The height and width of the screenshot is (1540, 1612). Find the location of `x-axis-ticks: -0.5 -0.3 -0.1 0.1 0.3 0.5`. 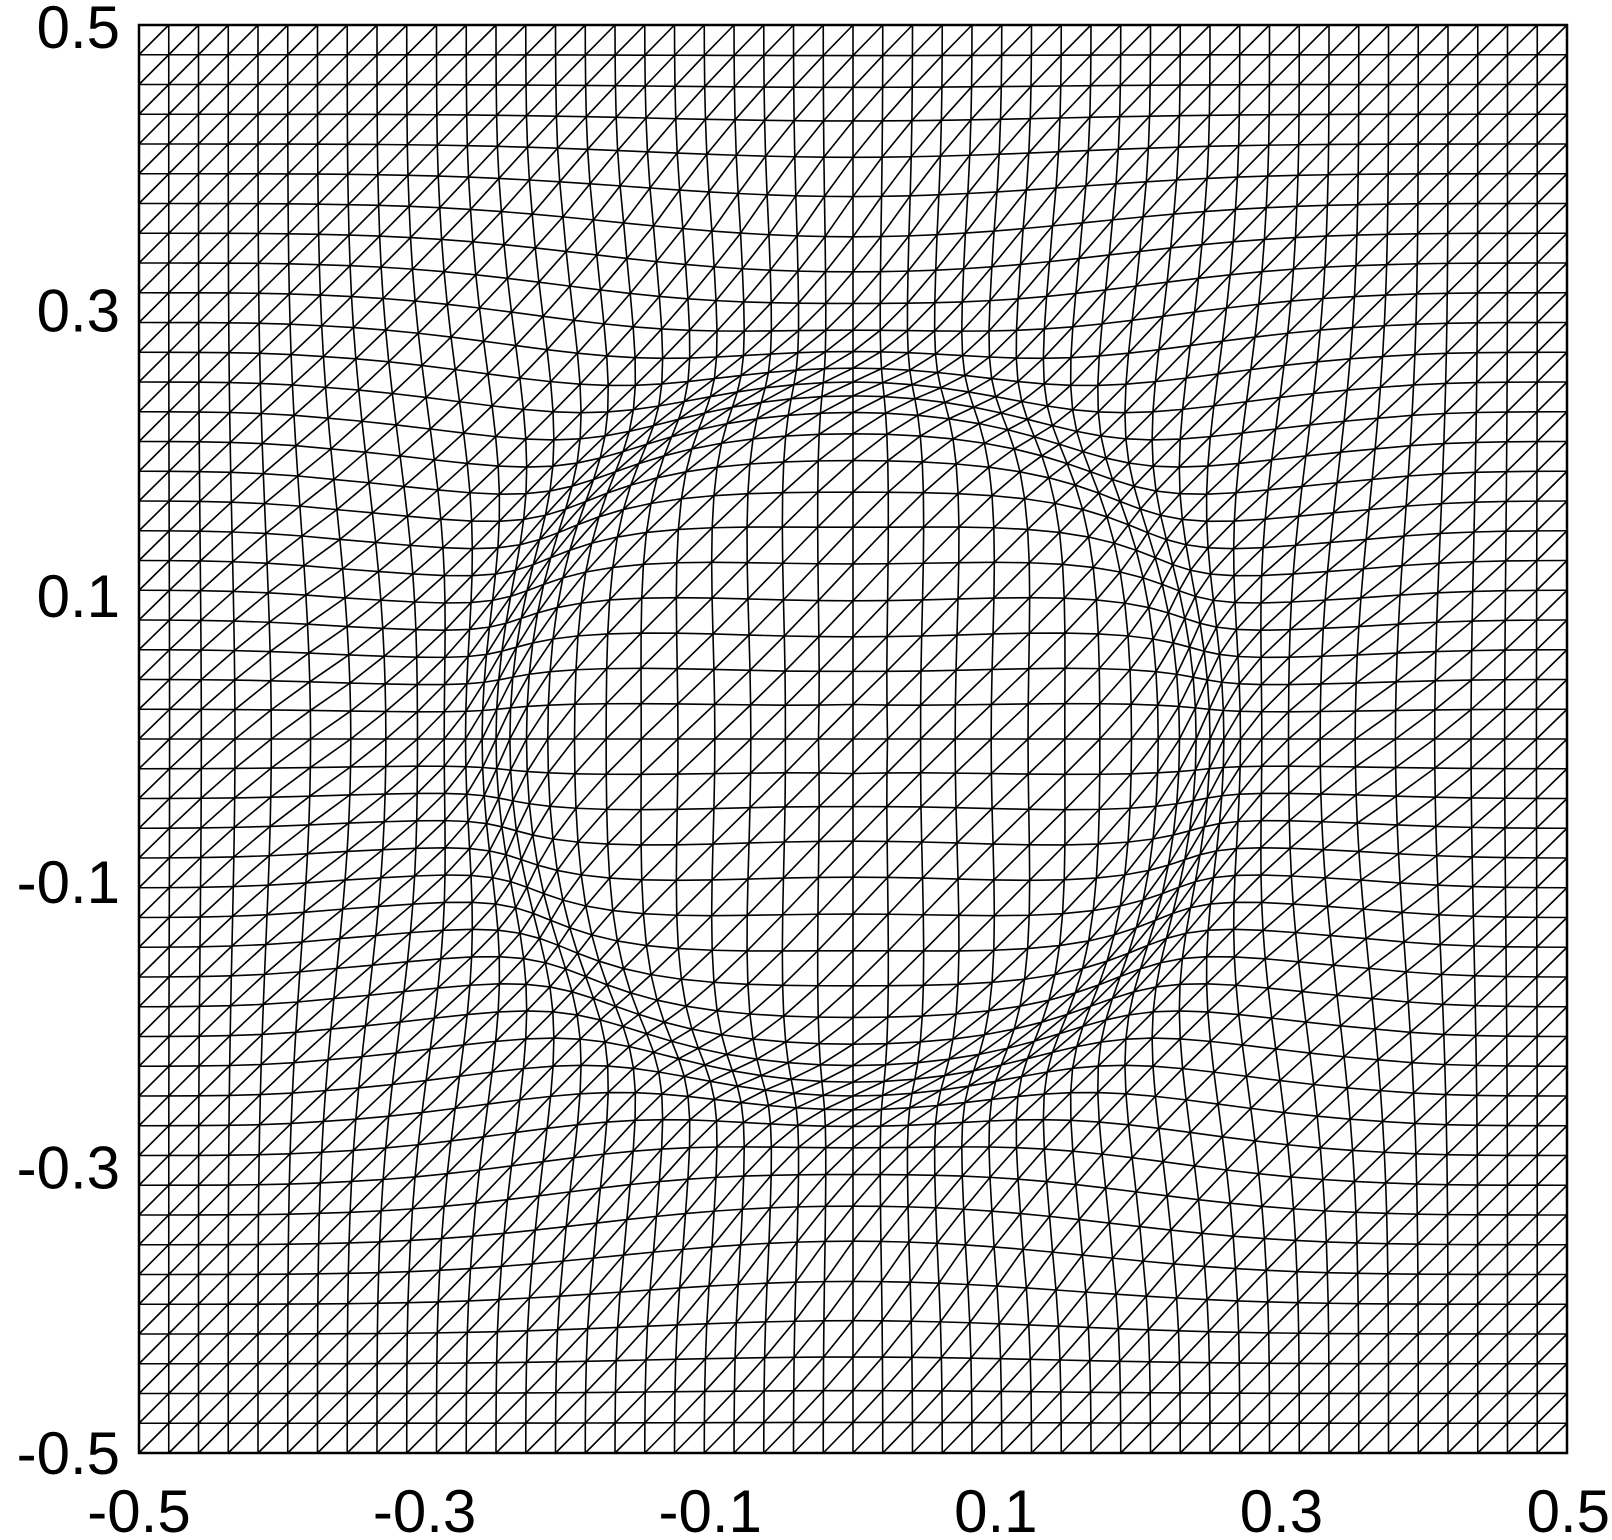

x-axis-ticks: -0.5 -0.3 -0.1 0.1 0.3 0.5 is located at coordinates (848, 1509).